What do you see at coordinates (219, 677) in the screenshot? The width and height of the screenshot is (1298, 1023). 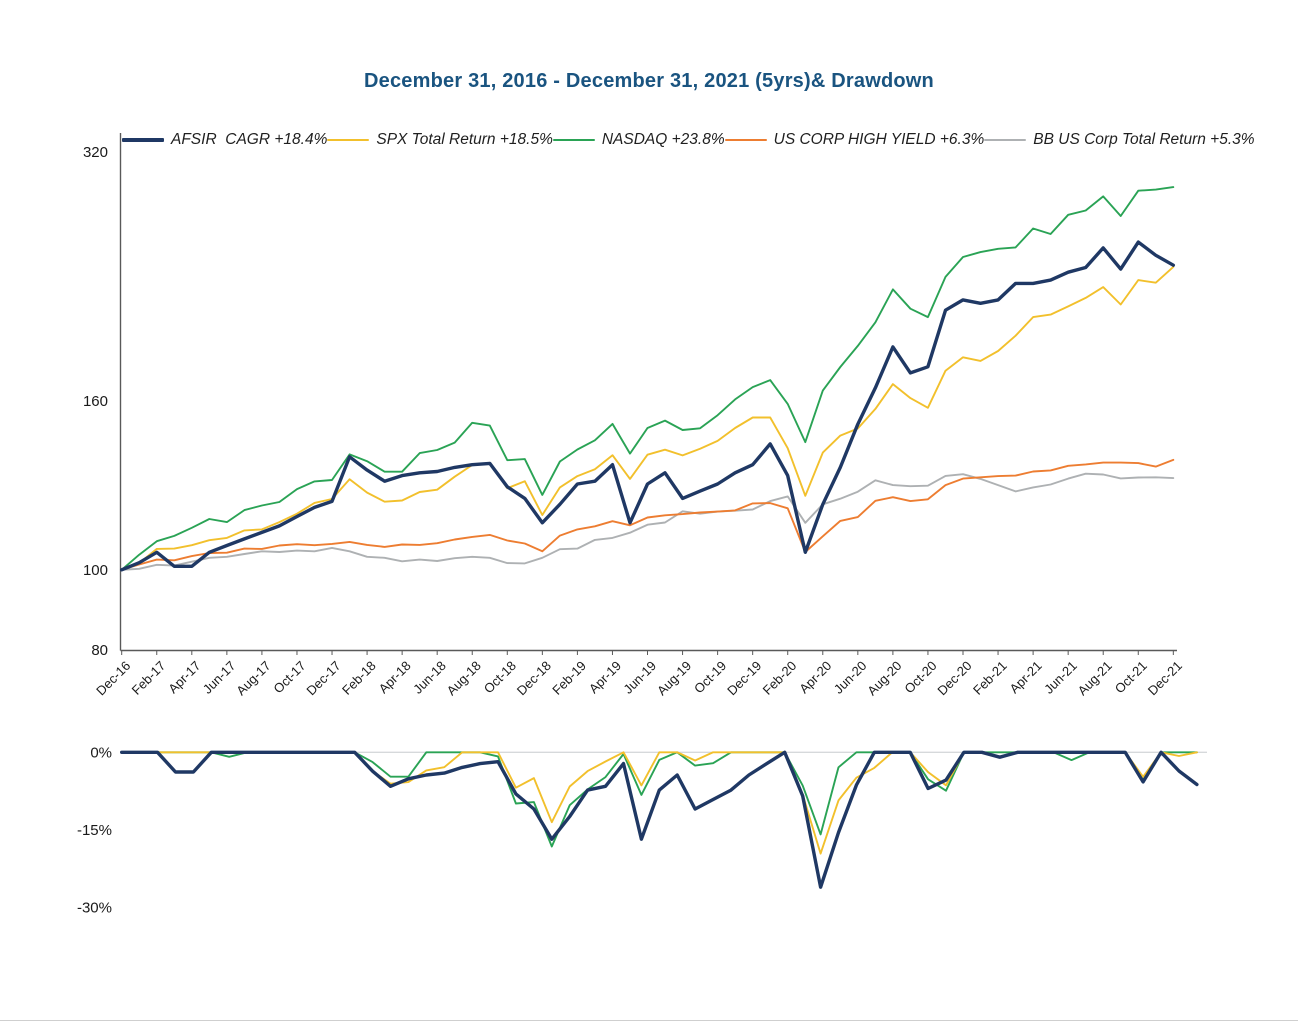 I see `x-axis-tick-label: Jun-17` at bounding box center [219, 677].